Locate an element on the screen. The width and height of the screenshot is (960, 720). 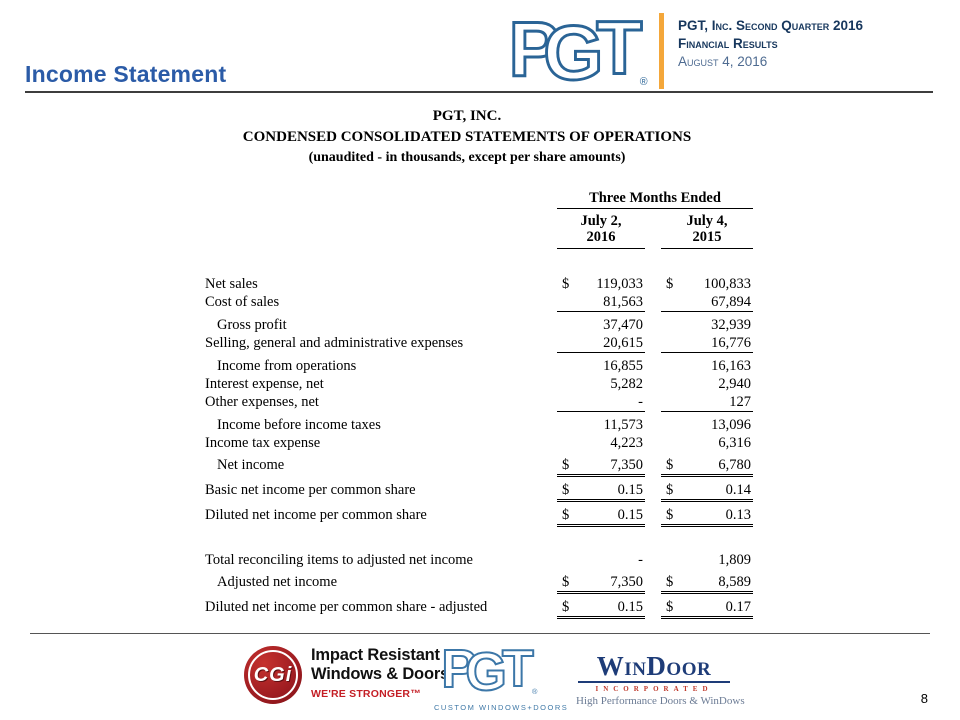
row-value-col2: 16,776 is located at coordinates (707, 343).